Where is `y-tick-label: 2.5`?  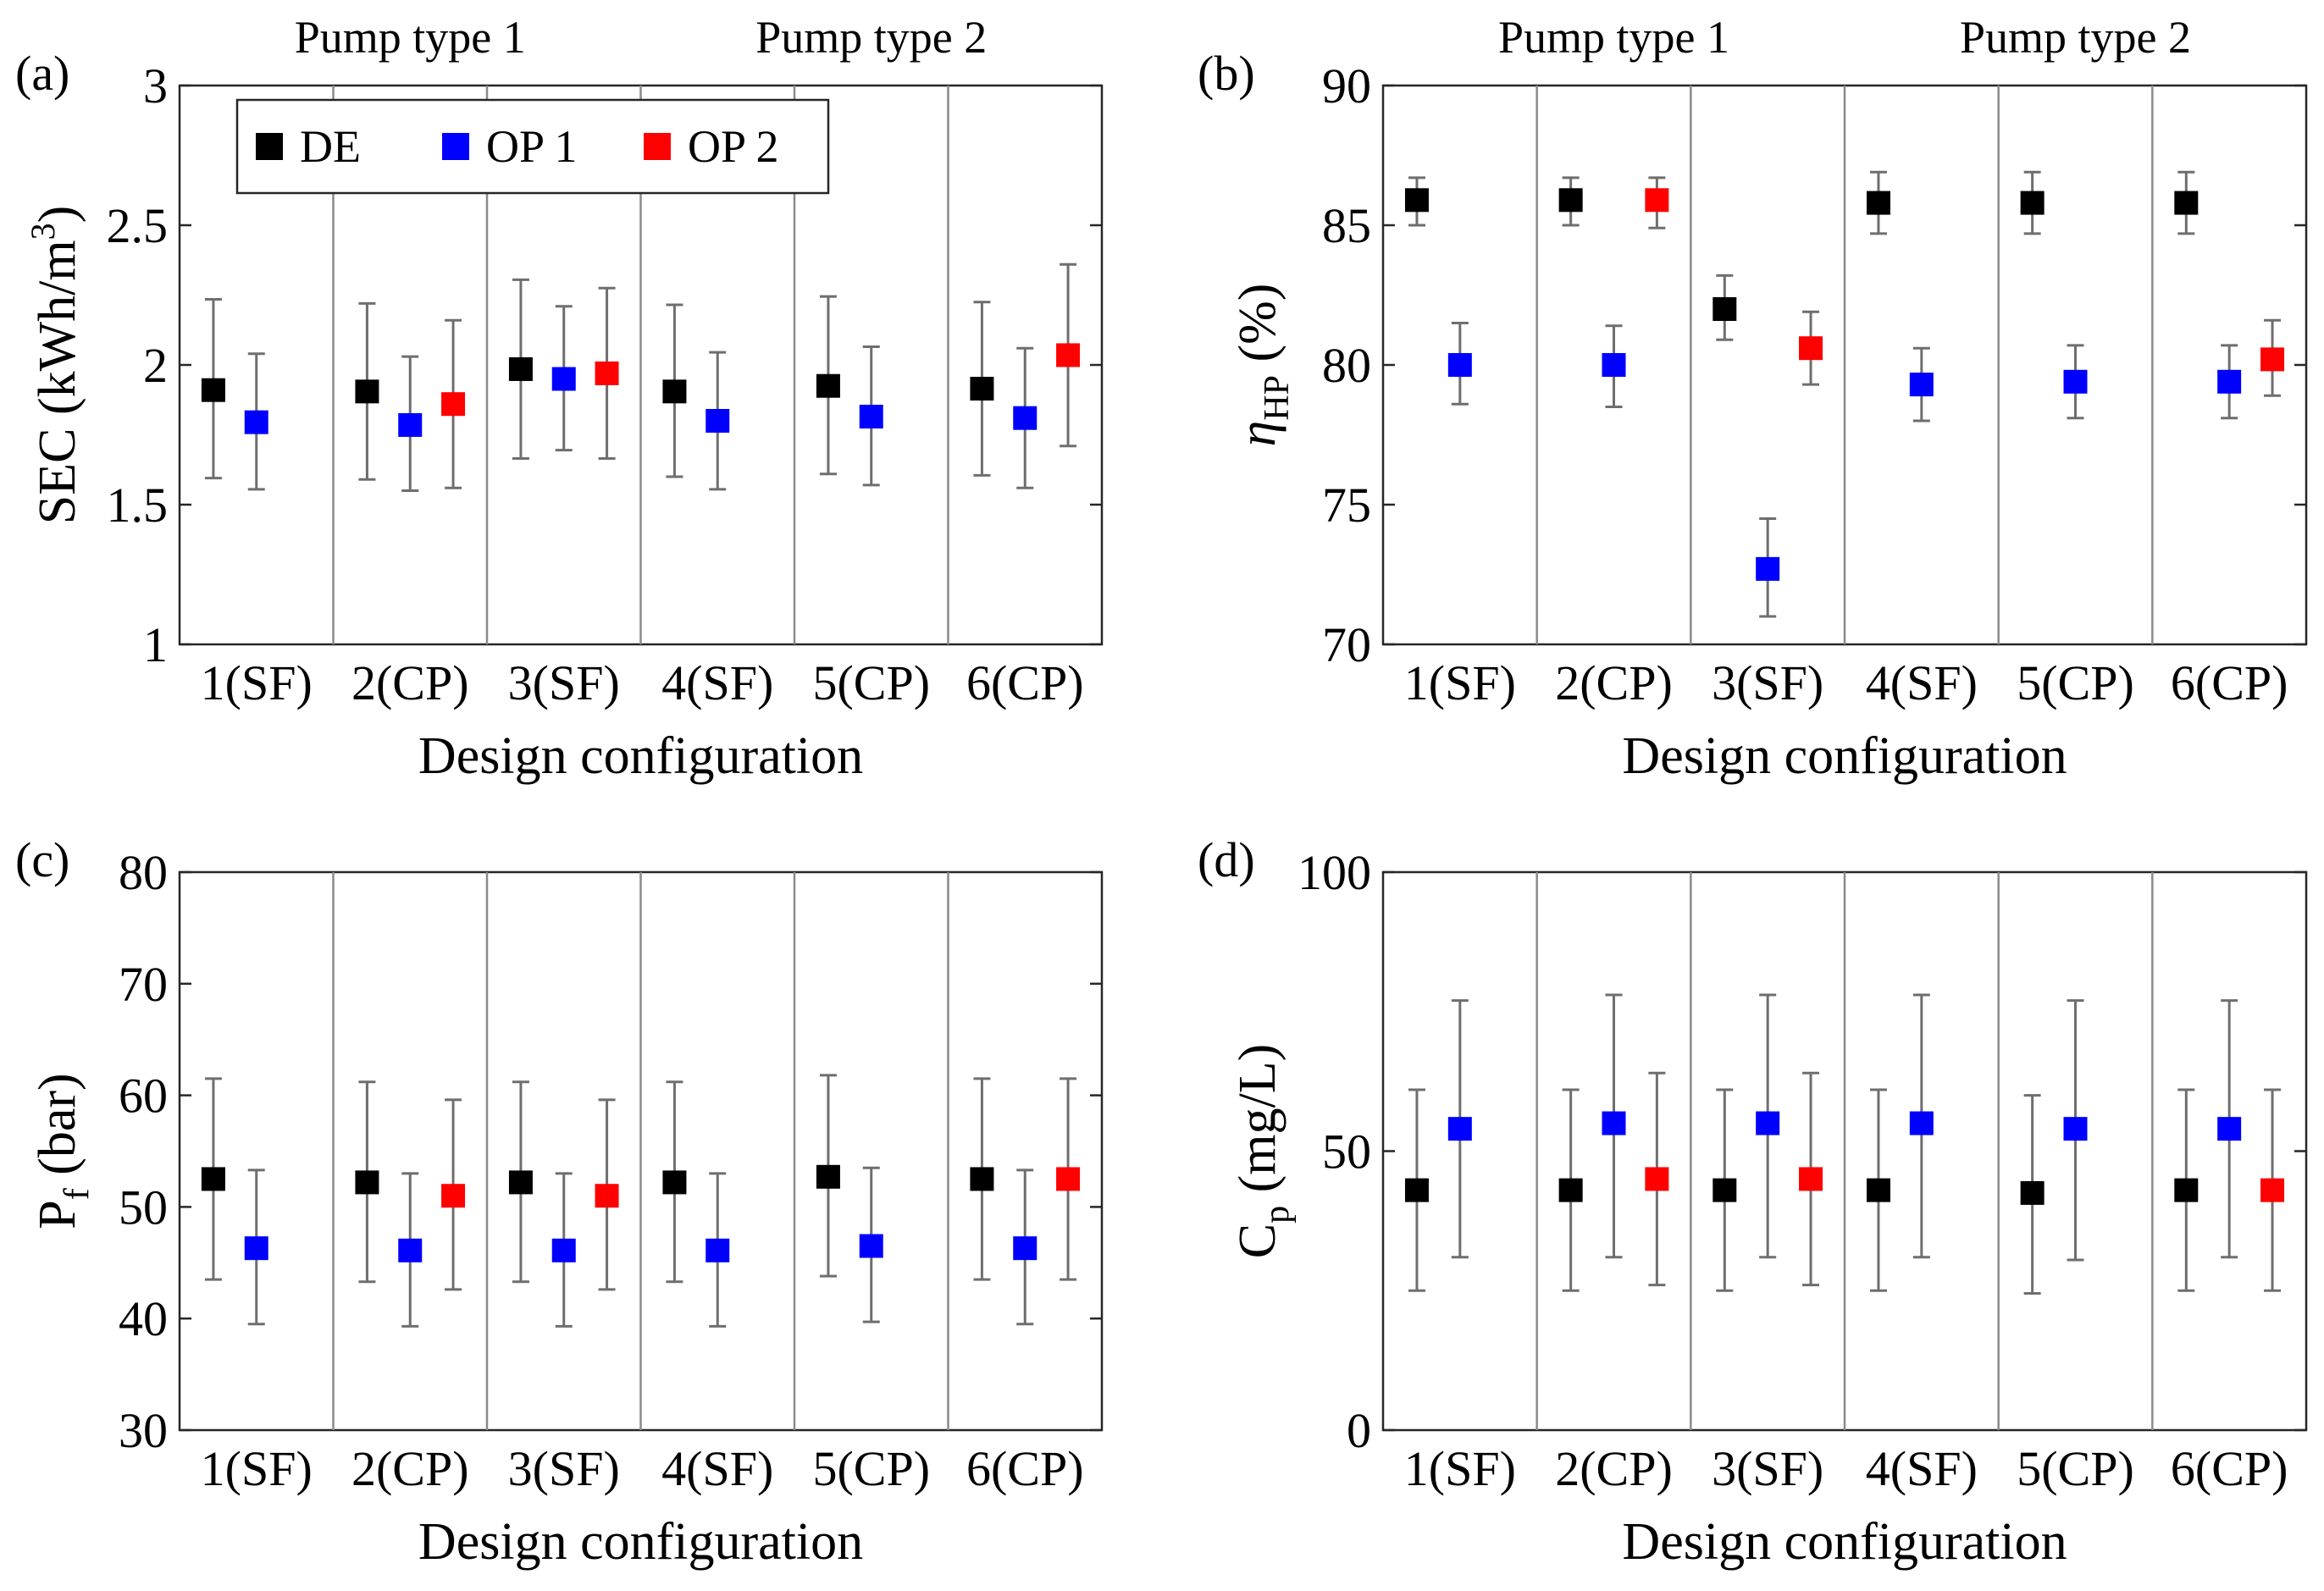
y-tick-label: 2.5 is located at coordinates (138, 225).